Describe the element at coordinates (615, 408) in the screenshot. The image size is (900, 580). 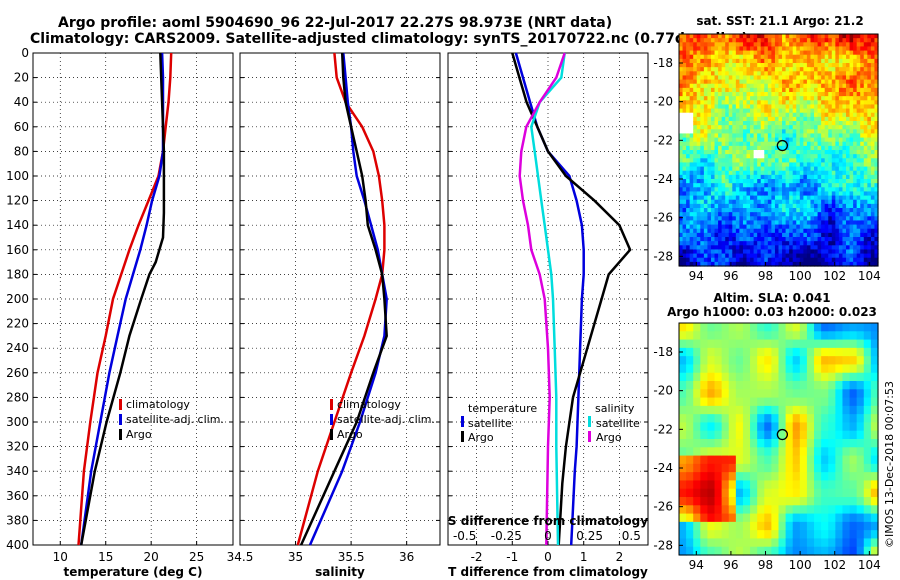
I see `legend-title-salinity: salinity` at that location.